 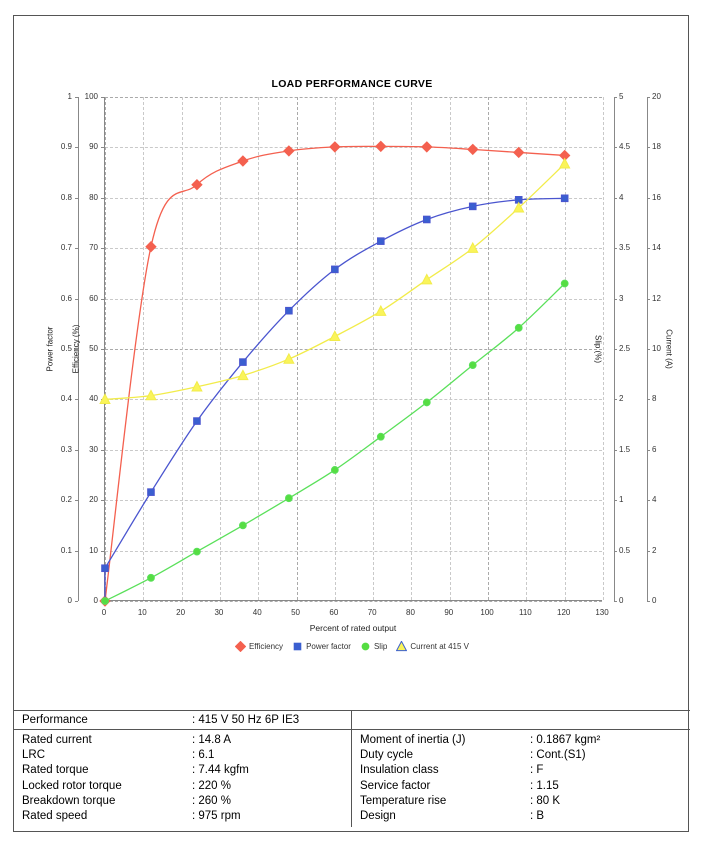 What do you see at coordinates (50, 349) in the screenshot?
I see `axis-title-power-factor: Power factor` at bounding box center [50, 349].